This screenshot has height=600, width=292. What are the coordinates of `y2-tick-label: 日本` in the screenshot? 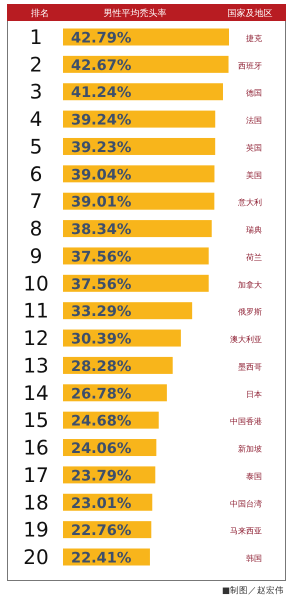 It's located at (254, 394).